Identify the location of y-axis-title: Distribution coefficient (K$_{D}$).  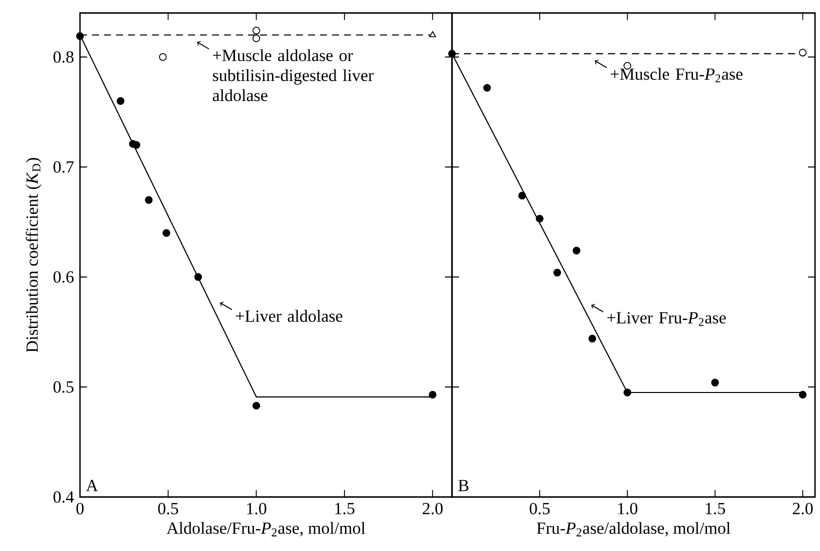
(34, 255).